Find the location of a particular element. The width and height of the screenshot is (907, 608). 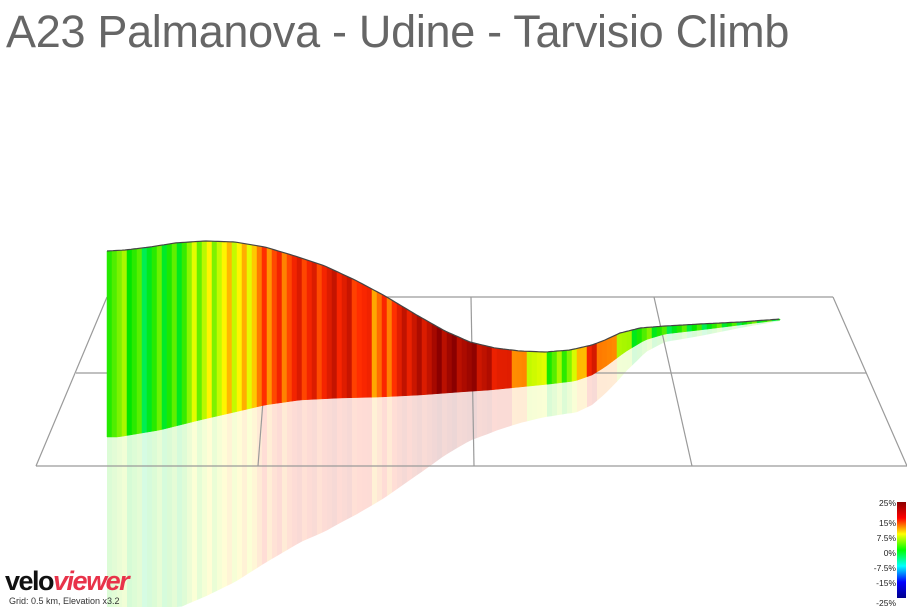

logo-part-viewer: viewer is located at coordinates (91, 581).